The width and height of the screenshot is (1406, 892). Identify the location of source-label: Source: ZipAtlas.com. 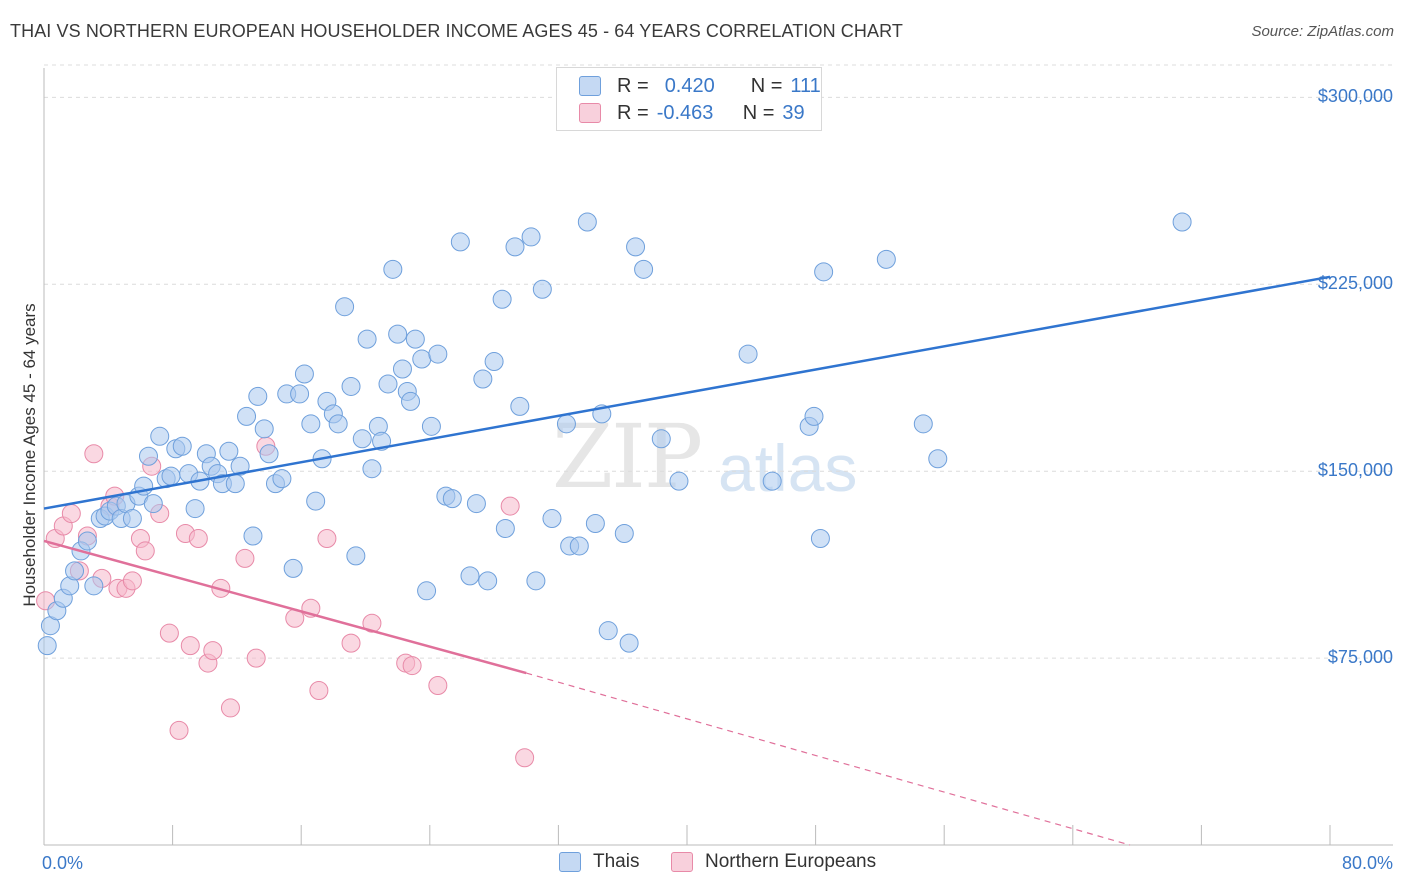
(1322, 31).